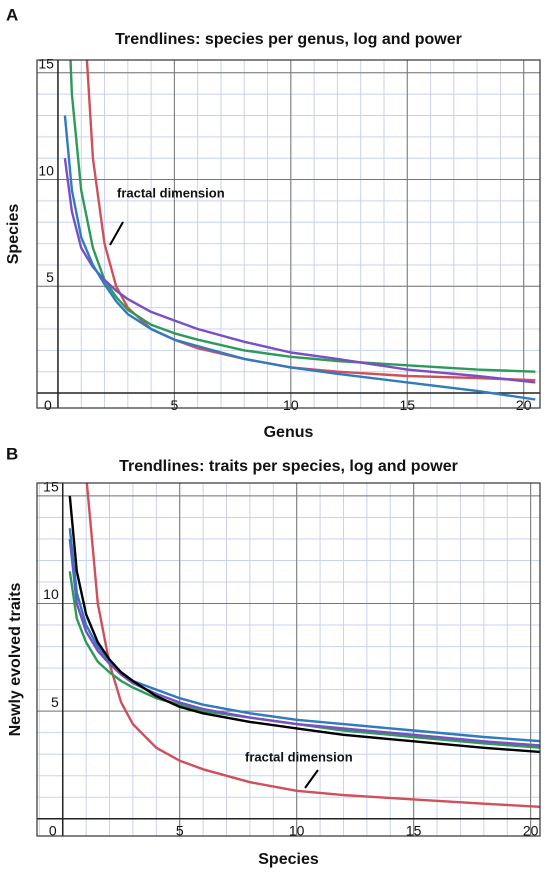 This screenshot has width=550, height=877. Describe the element at coordinates (13, 234) in the screenshot. I see `y-axis-label: Species` at that location.